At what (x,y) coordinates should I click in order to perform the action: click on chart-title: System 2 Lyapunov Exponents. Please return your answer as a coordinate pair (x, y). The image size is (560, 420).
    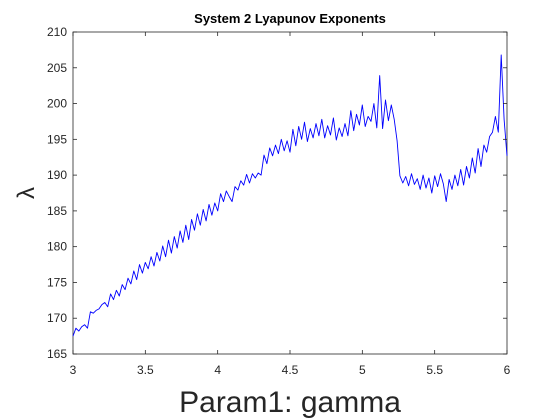
    Looking at the image, I should click on (290, 18).